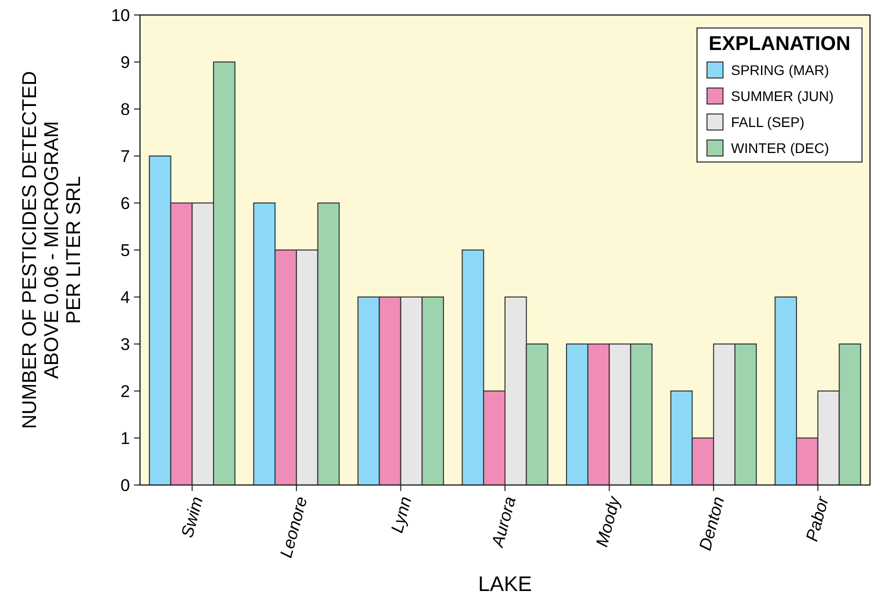 The width and height of the screenshot is (882, 607). Describe the element at coordinates (294, 527) in the screenshot. I see `x-tick-label: Leonore` at that location.